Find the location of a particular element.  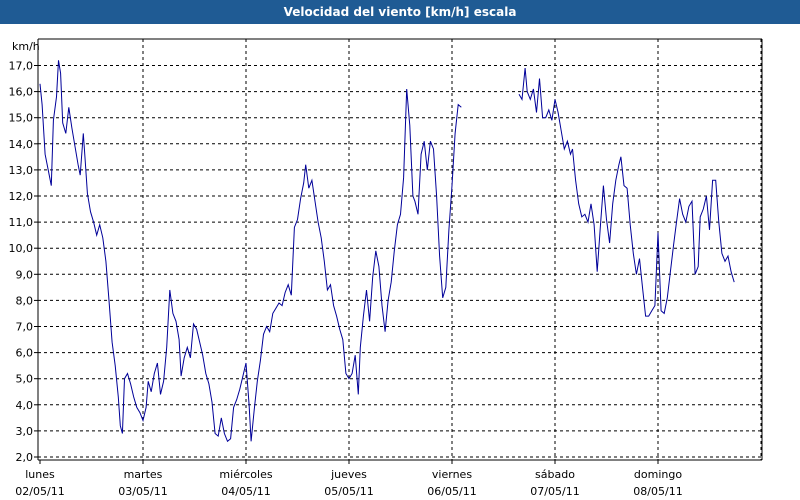

x-tick-date: 04/05/11 is located at coordinates (245, 491).